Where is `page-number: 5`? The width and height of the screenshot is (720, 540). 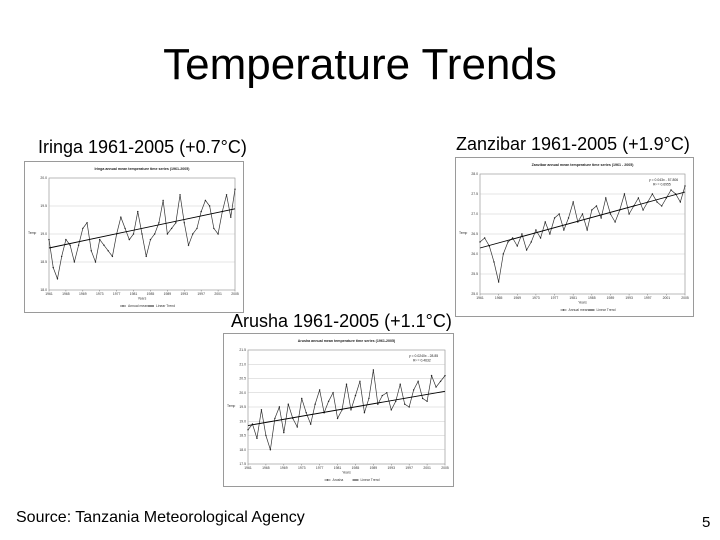
page-number: 5 is located at coordinates (706, 522).